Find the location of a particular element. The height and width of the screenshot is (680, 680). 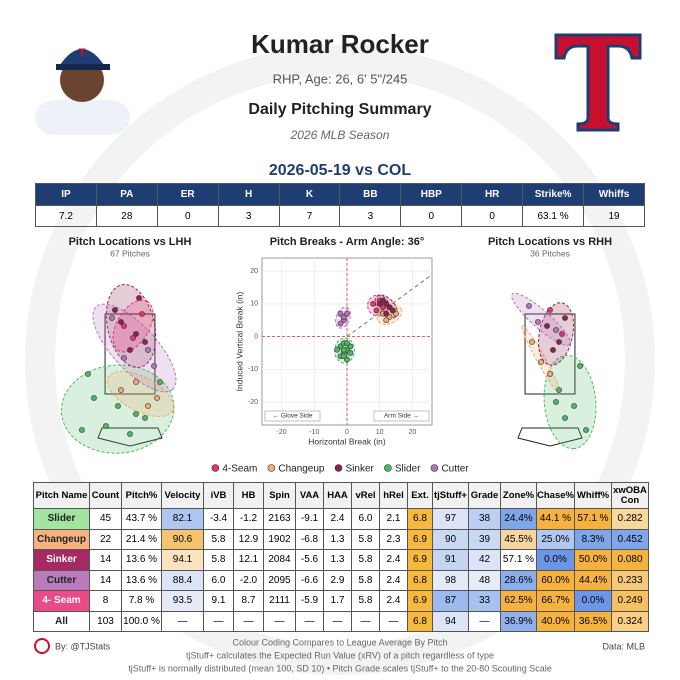

stat-cell: 2.4 is located at coordinates (337, 519).